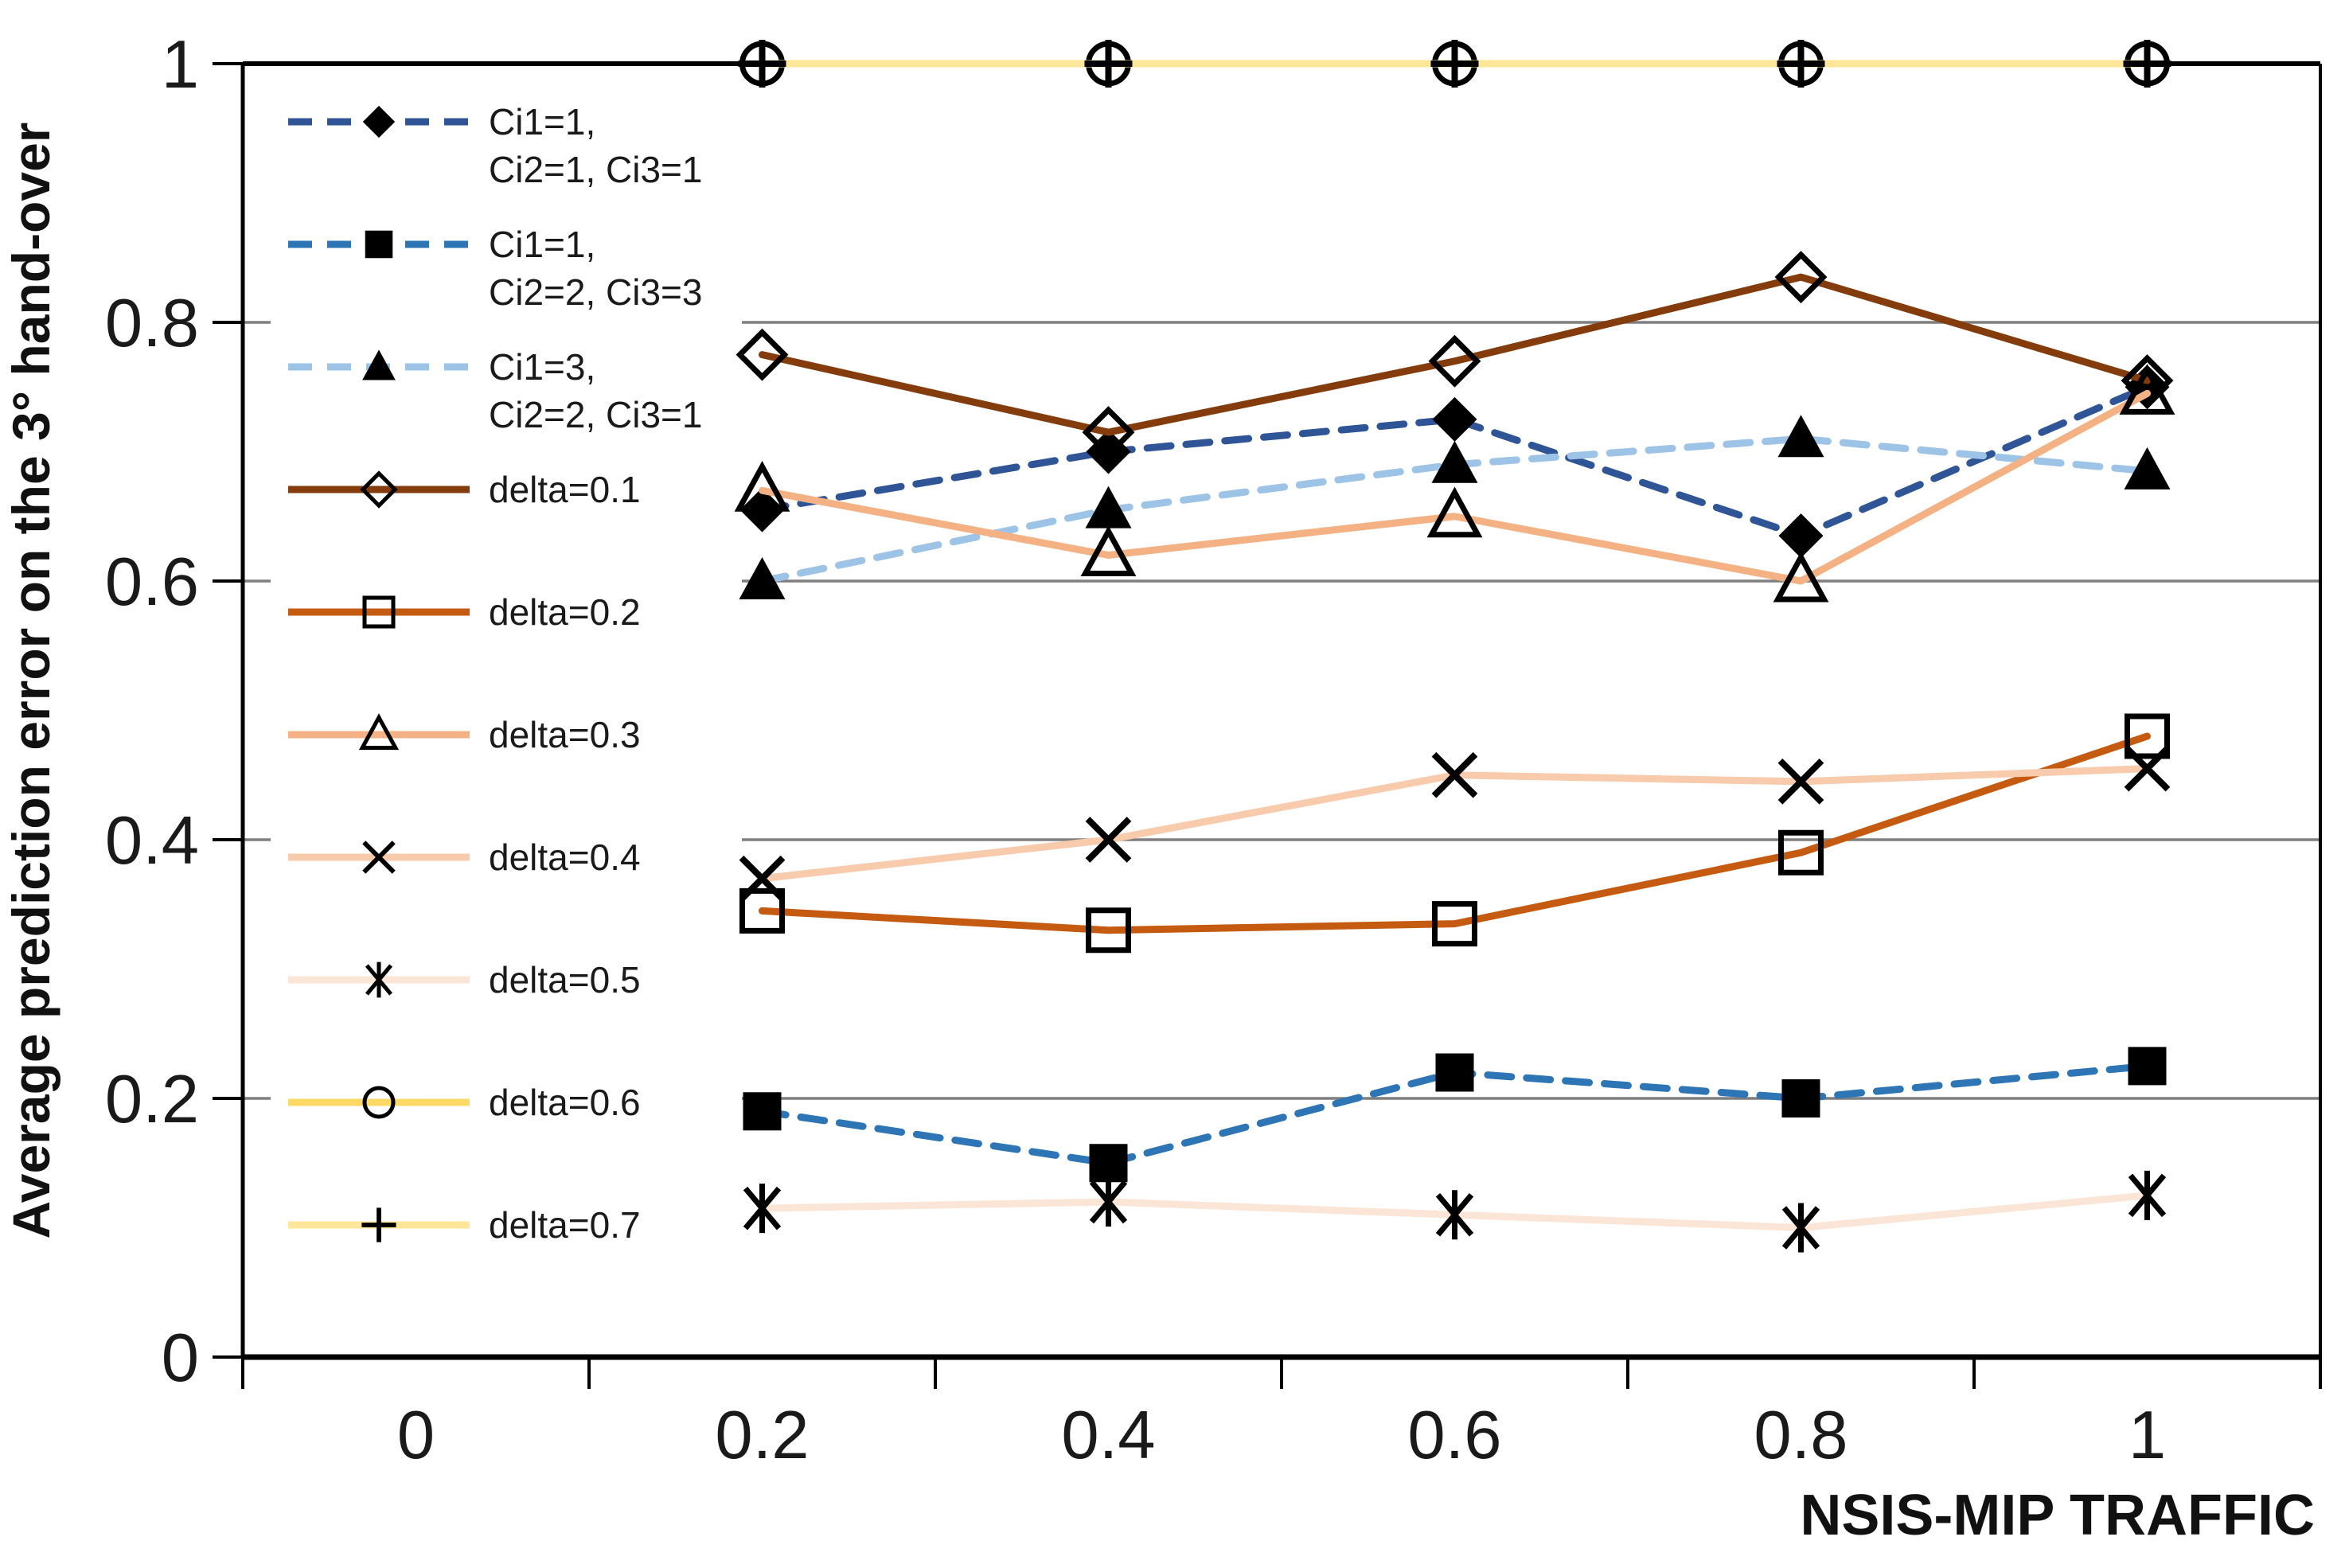  Describe the element at coordinates (464, 979) in the screenshot. I see `legend-item: delta=0.5` at that location.